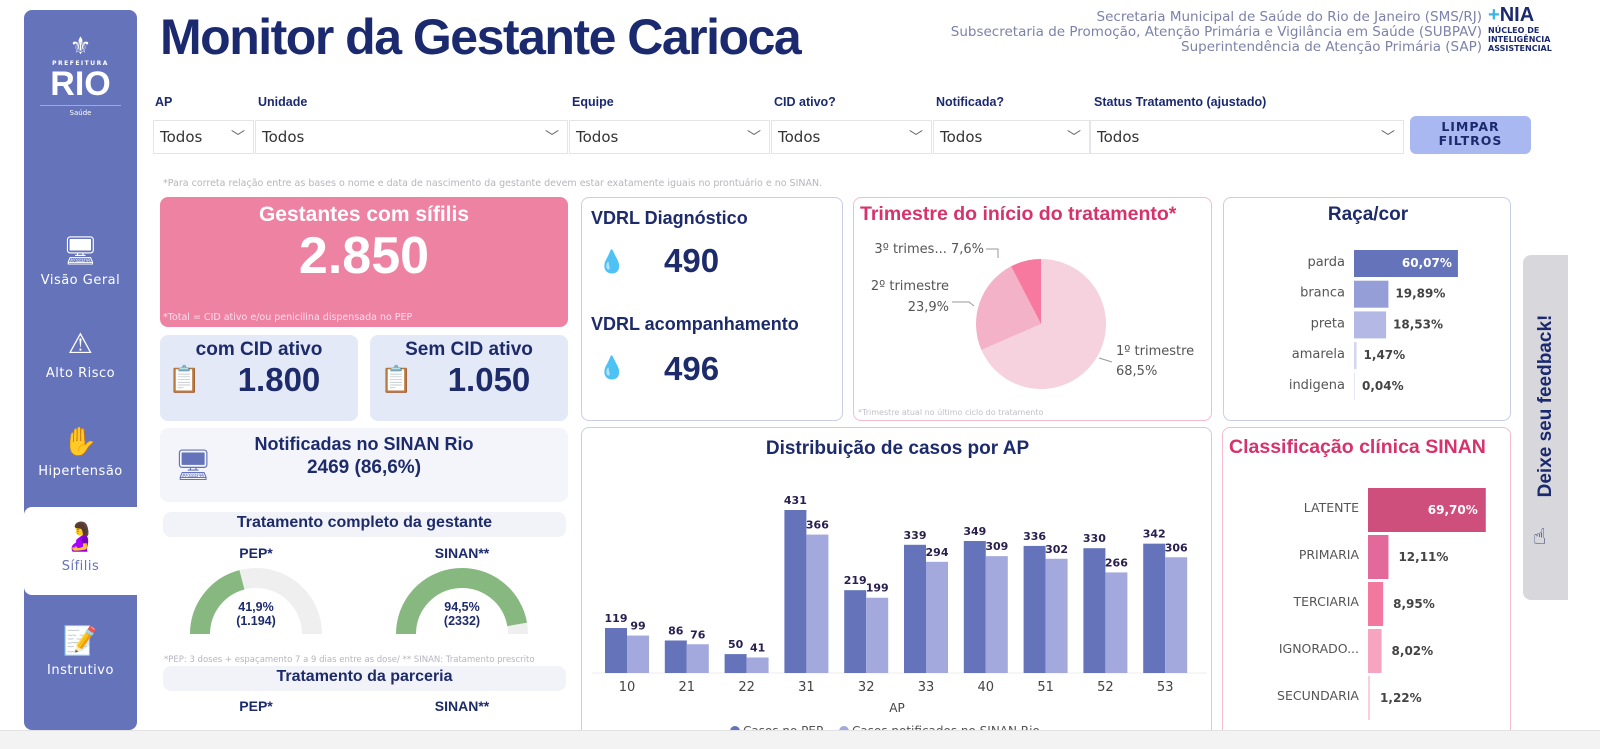  I want to click on feedback-label: Deixe seu feedback!, so click(1545, 406).